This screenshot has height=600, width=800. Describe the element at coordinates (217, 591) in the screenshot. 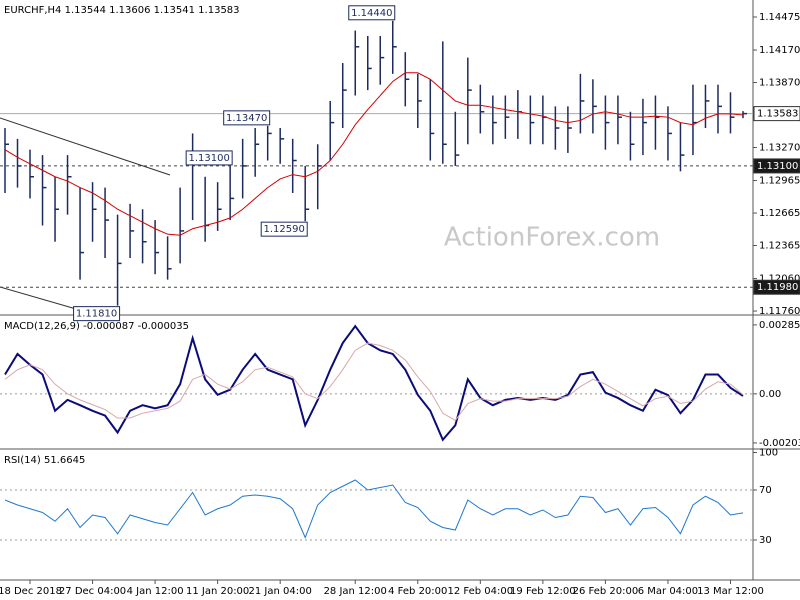

I see `x-tick-label: 11 Jan 20:00` at that location.